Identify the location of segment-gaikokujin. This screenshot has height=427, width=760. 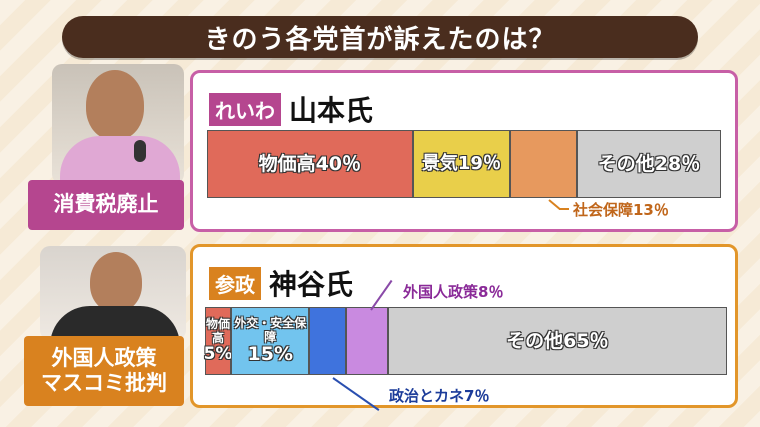
(366, 341).